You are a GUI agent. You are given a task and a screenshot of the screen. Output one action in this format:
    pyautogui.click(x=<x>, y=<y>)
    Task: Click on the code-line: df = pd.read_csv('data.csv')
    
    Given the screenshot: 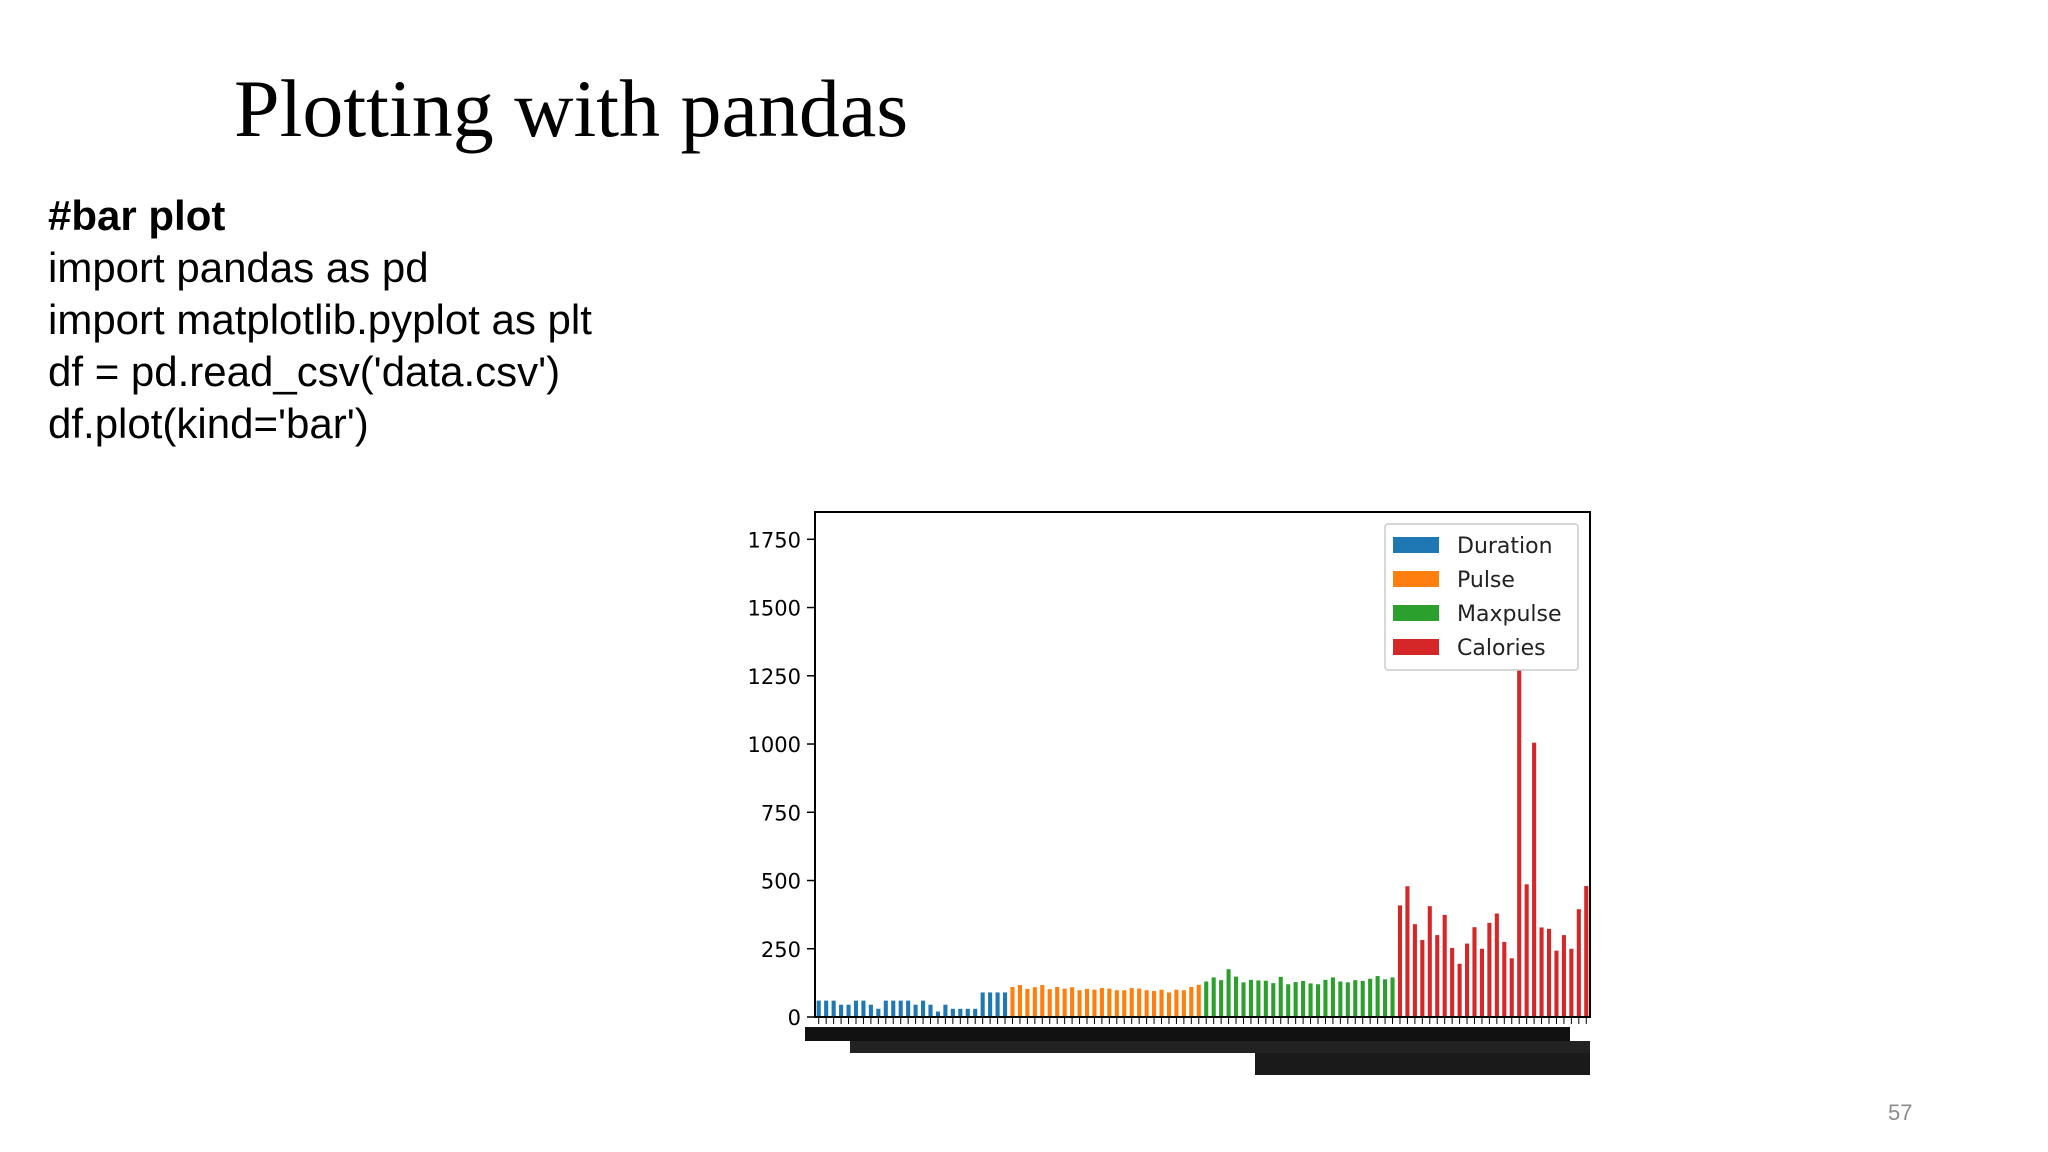 What is the action you would take?
    pyautogui.click(x=304, y=371)
    